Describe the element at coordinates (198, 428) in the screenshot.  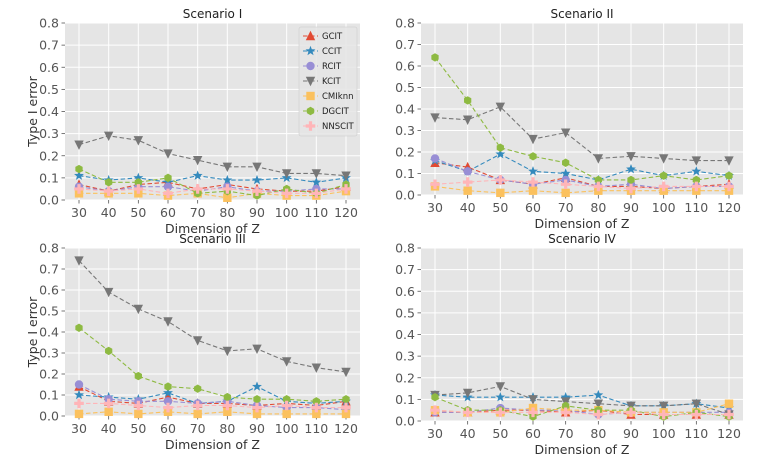
I see `x-tick-label: 70` at that location.